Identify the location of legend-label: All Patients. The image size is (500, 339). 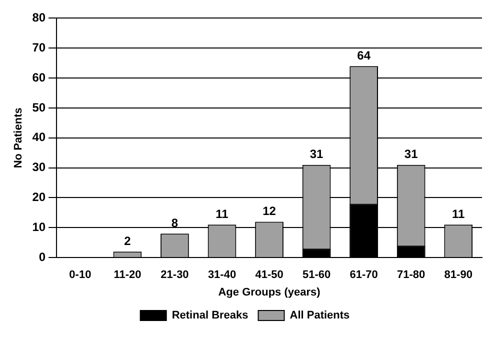
(320, 316).